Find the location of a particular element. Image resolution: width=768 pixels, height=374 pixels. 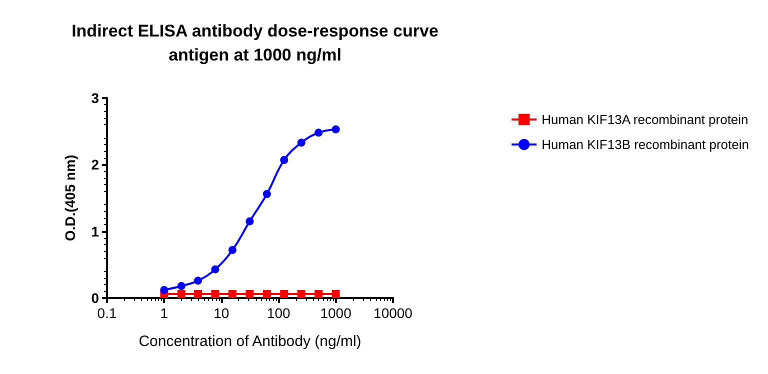

chart-title: Indirect ELISA antibody dose-response curve antigen at 1000 ng/ml is located at coordinates (255, 43).